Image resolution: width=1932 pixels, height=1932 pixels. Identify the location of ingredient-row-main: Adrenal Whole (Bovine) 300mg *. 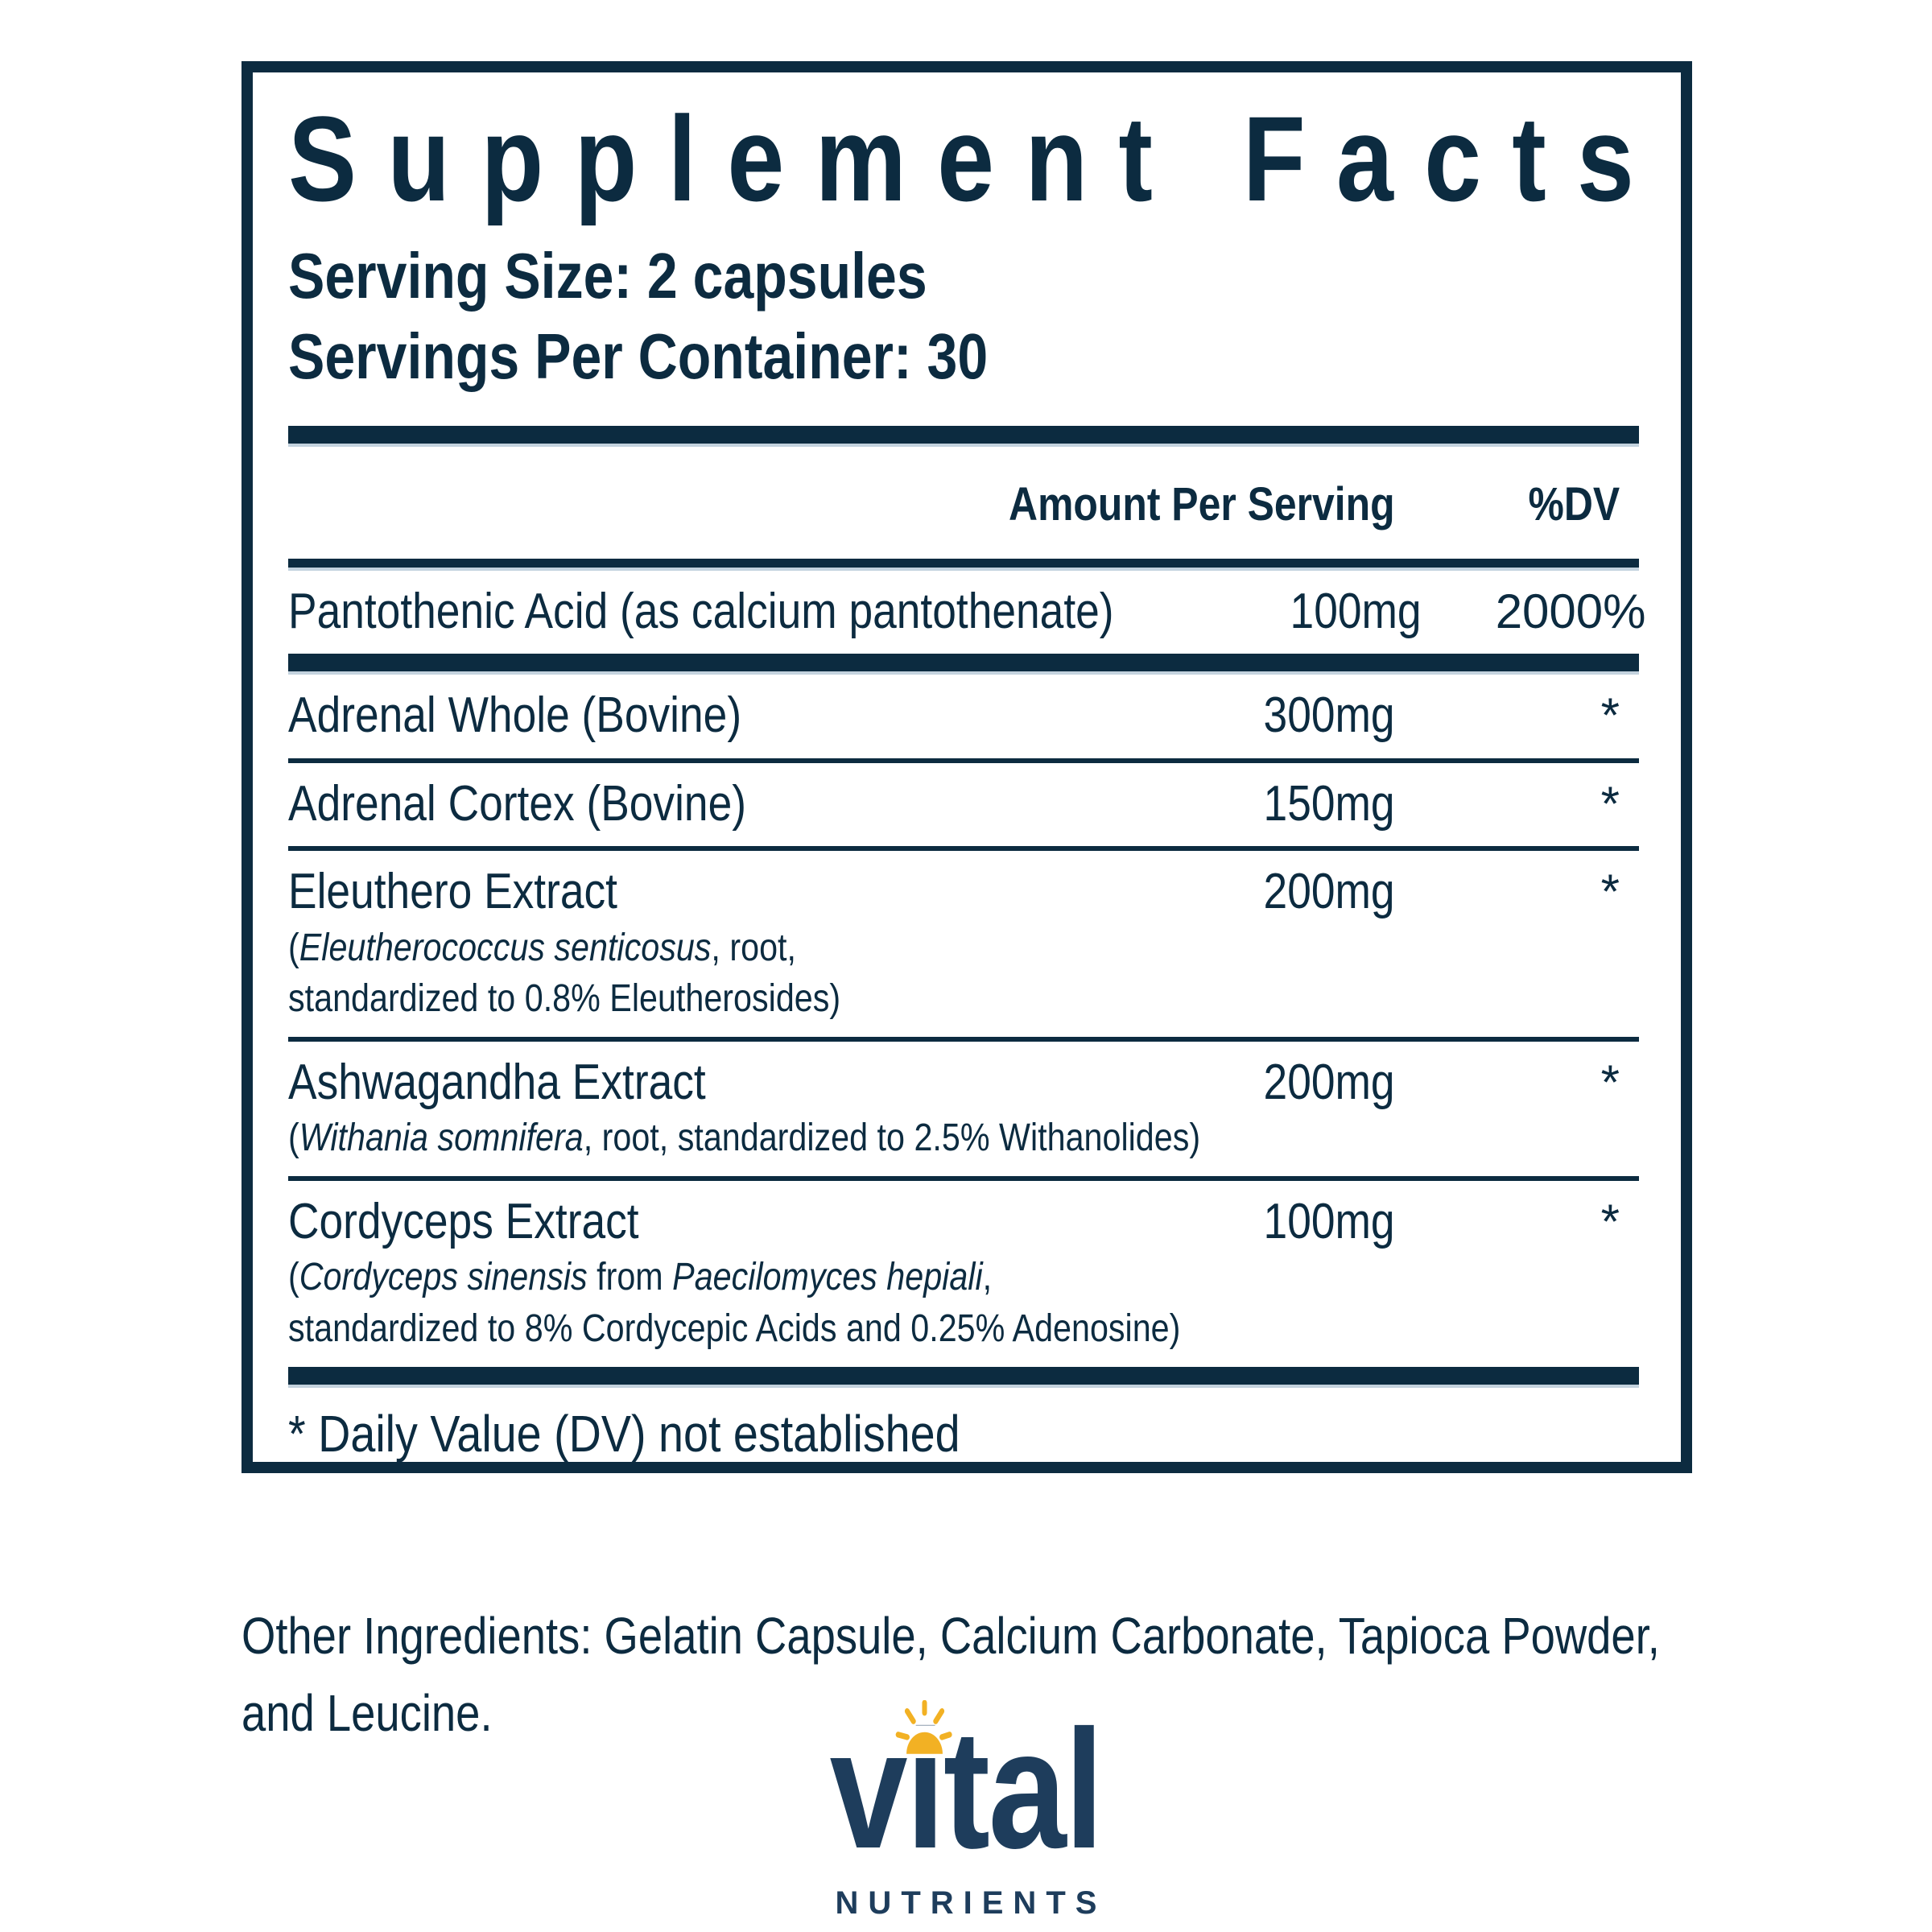
(964, 715).